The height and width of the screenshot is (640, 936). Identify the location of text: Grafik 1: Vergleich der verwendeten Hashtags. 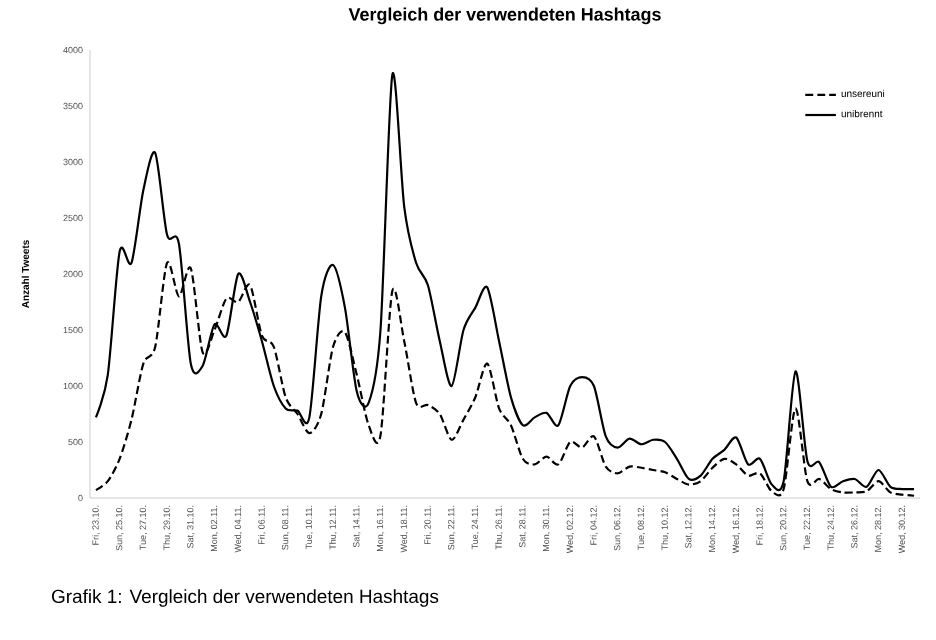
(245, 598).